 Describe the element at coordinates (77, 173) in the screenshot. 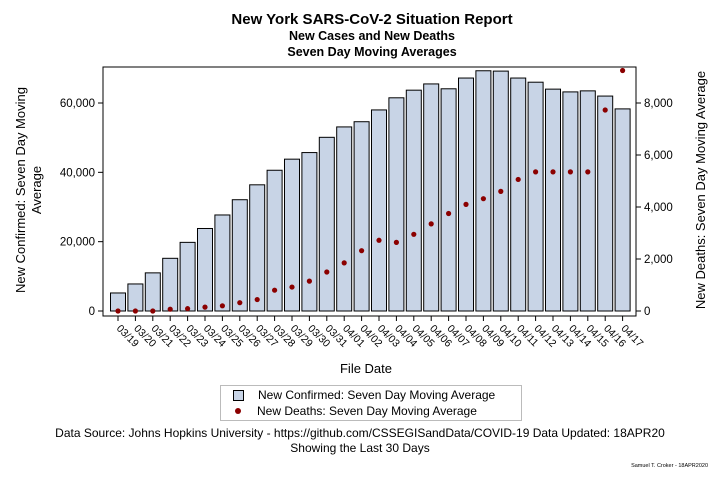

I see `y-left-tick-label-2: 40,000` at that location.